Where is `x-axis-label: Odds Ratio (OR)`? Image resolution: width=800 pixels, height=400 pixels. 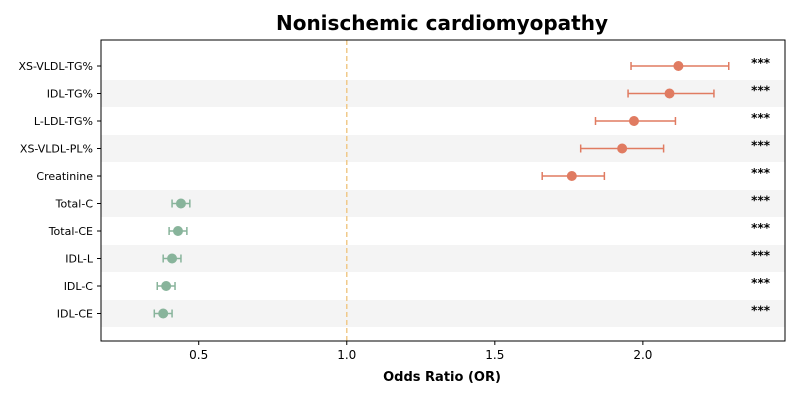 x-axis-label: Odds Ratio (OR) is located at coordinates (442, 377).